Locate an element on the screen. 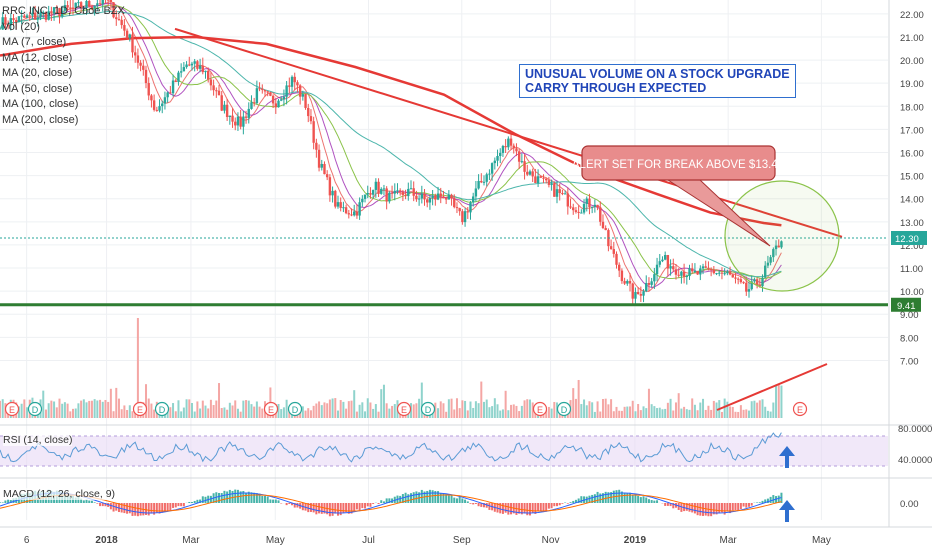 The image size is (932, 550). x-tick-label: May is located at coordinates (275, 540).